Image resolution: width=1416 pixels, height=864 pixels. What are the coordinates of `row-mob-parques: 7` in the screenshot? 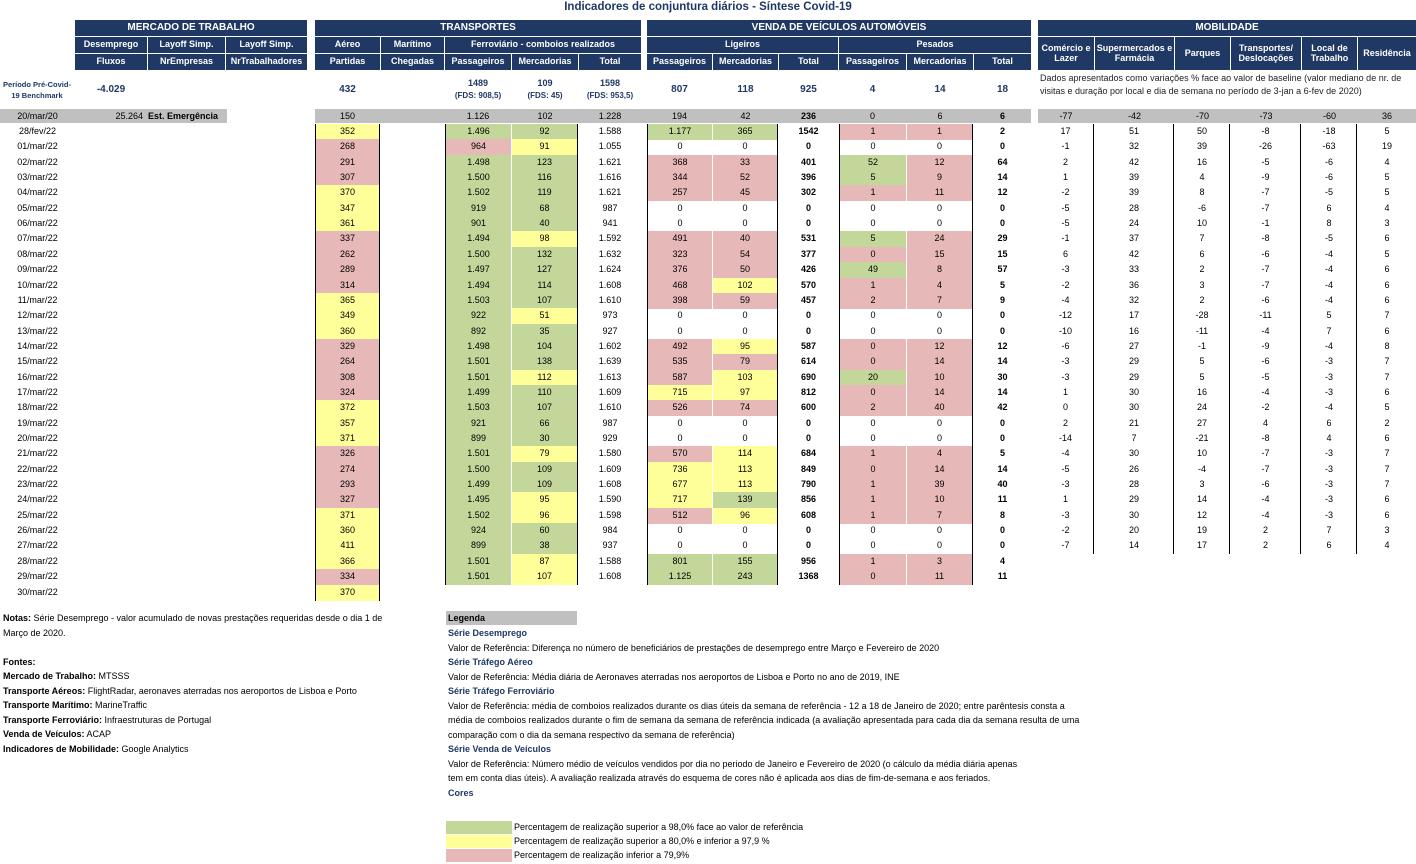 It's located at (1202, 239).